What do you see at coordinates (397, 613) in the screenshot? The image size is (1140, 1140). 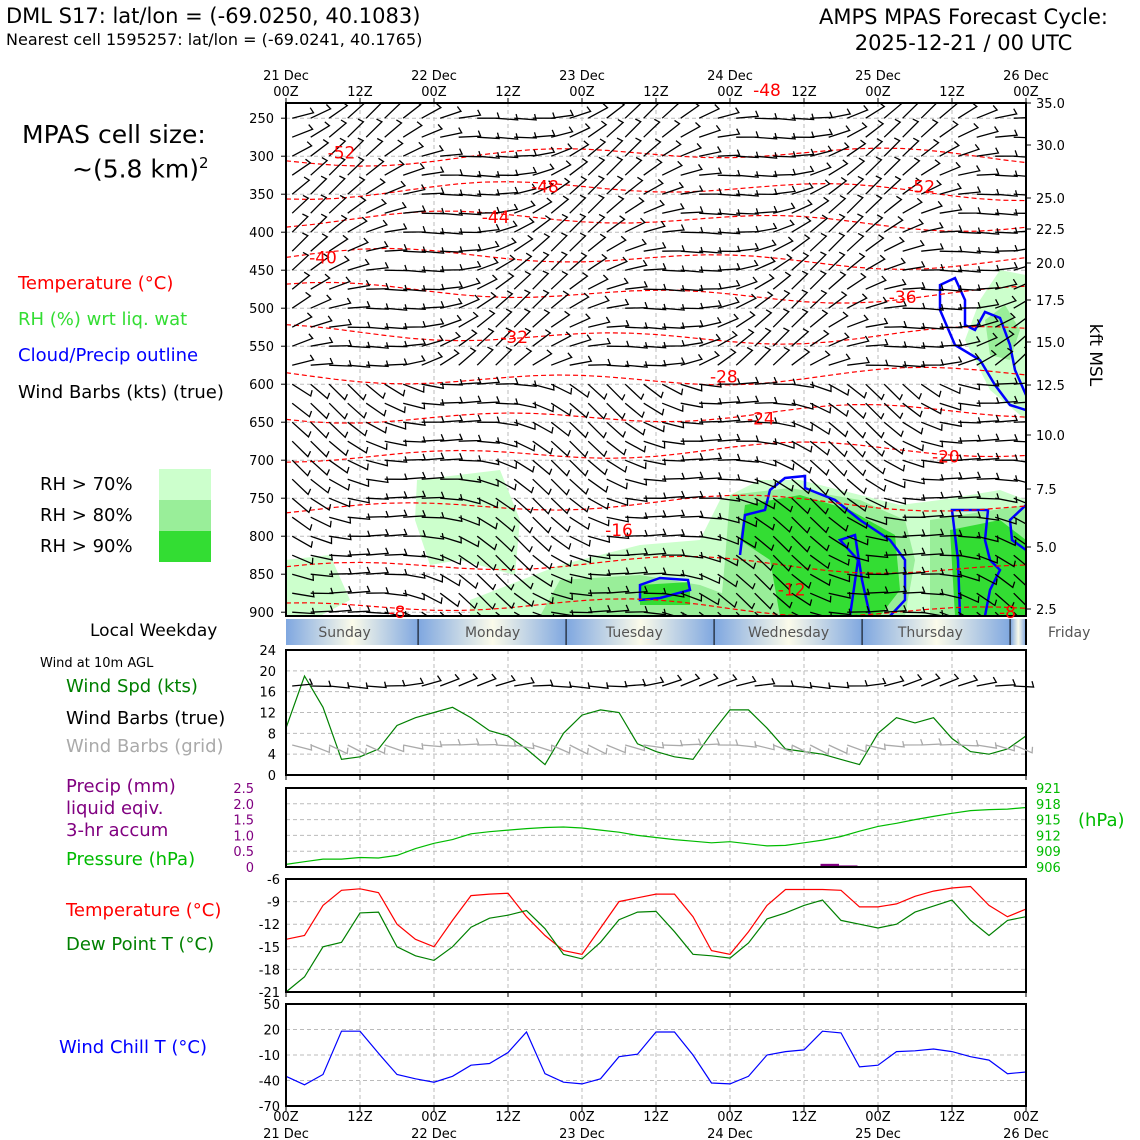 I see `temp-contour-label: -8` at bounding box center [397, 613].